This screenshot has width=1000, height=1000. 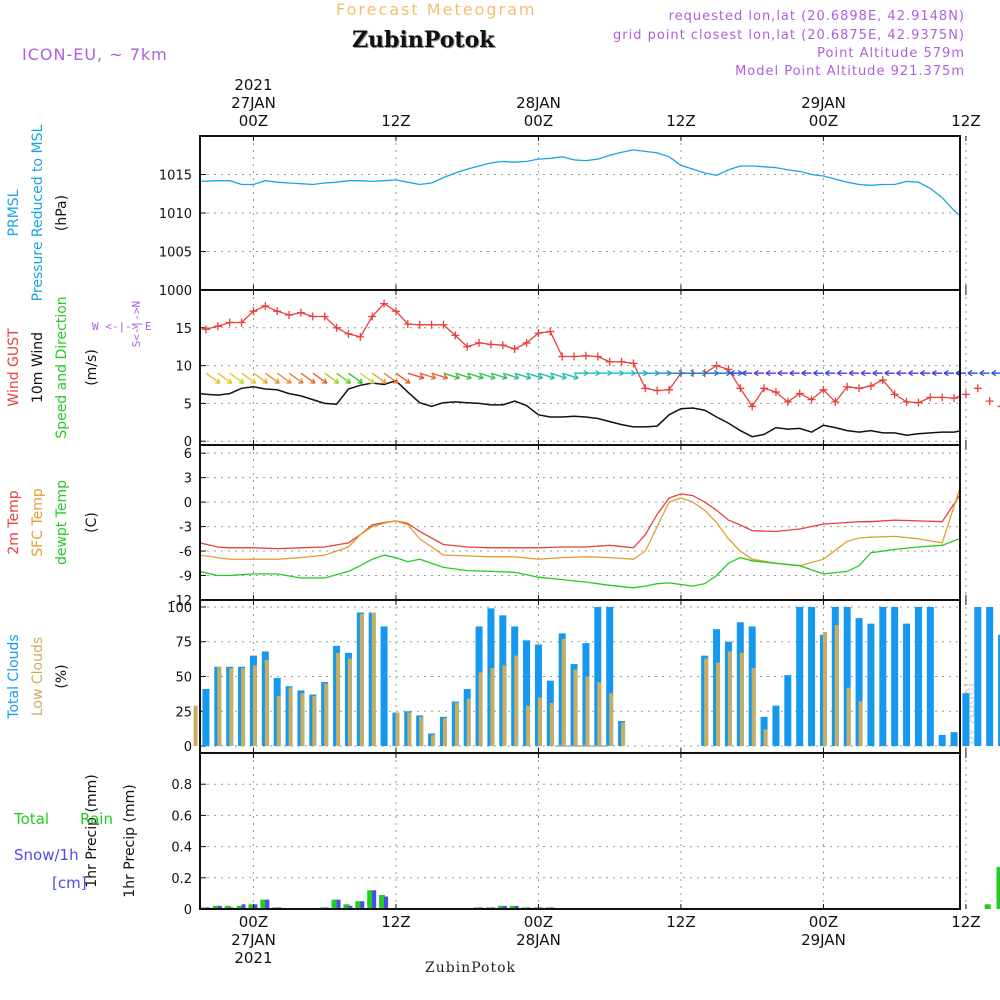 What do you see at coordinates (96, 819) in the screenshot?
I see `precip-label-rain: Rain` at bounding box center [96, 819].